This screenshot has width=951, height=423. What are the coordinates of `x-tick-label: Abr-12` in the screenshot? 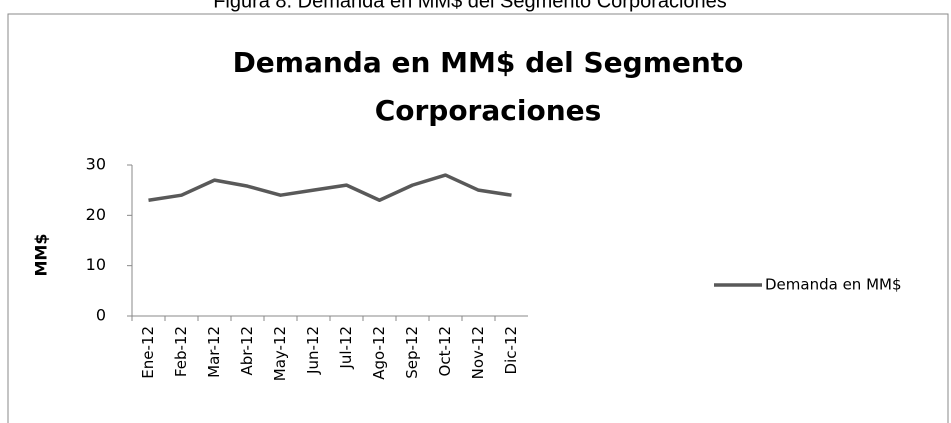 It's located at (247, 351).